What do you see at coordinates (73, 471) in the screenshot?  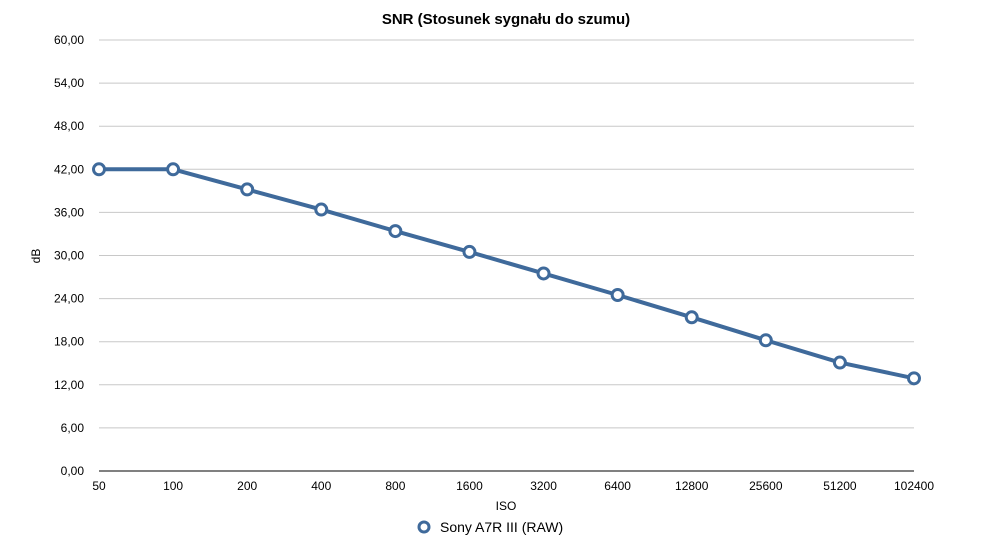 I see `y-tick-label: 0,00` at bounding box center [73, 471].